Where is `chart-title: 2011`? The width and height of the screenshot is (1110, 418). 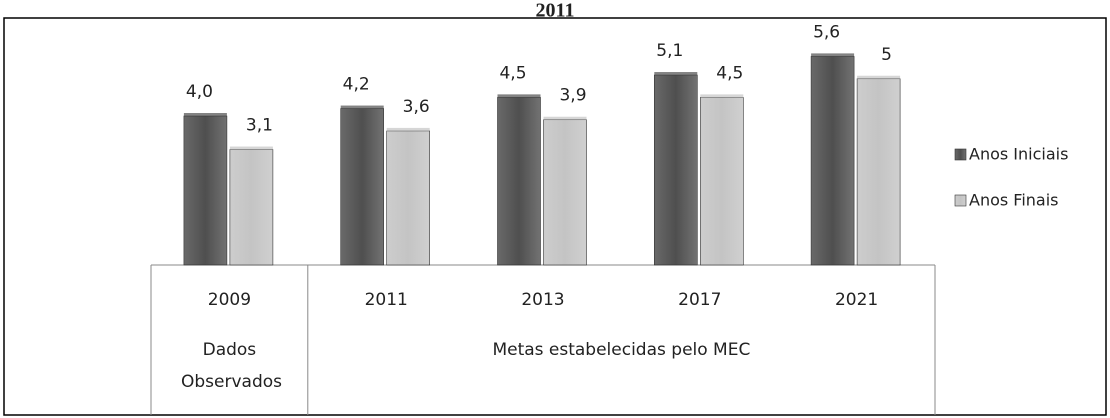 chart-title: 2011 is located at coordinates (555, 11).